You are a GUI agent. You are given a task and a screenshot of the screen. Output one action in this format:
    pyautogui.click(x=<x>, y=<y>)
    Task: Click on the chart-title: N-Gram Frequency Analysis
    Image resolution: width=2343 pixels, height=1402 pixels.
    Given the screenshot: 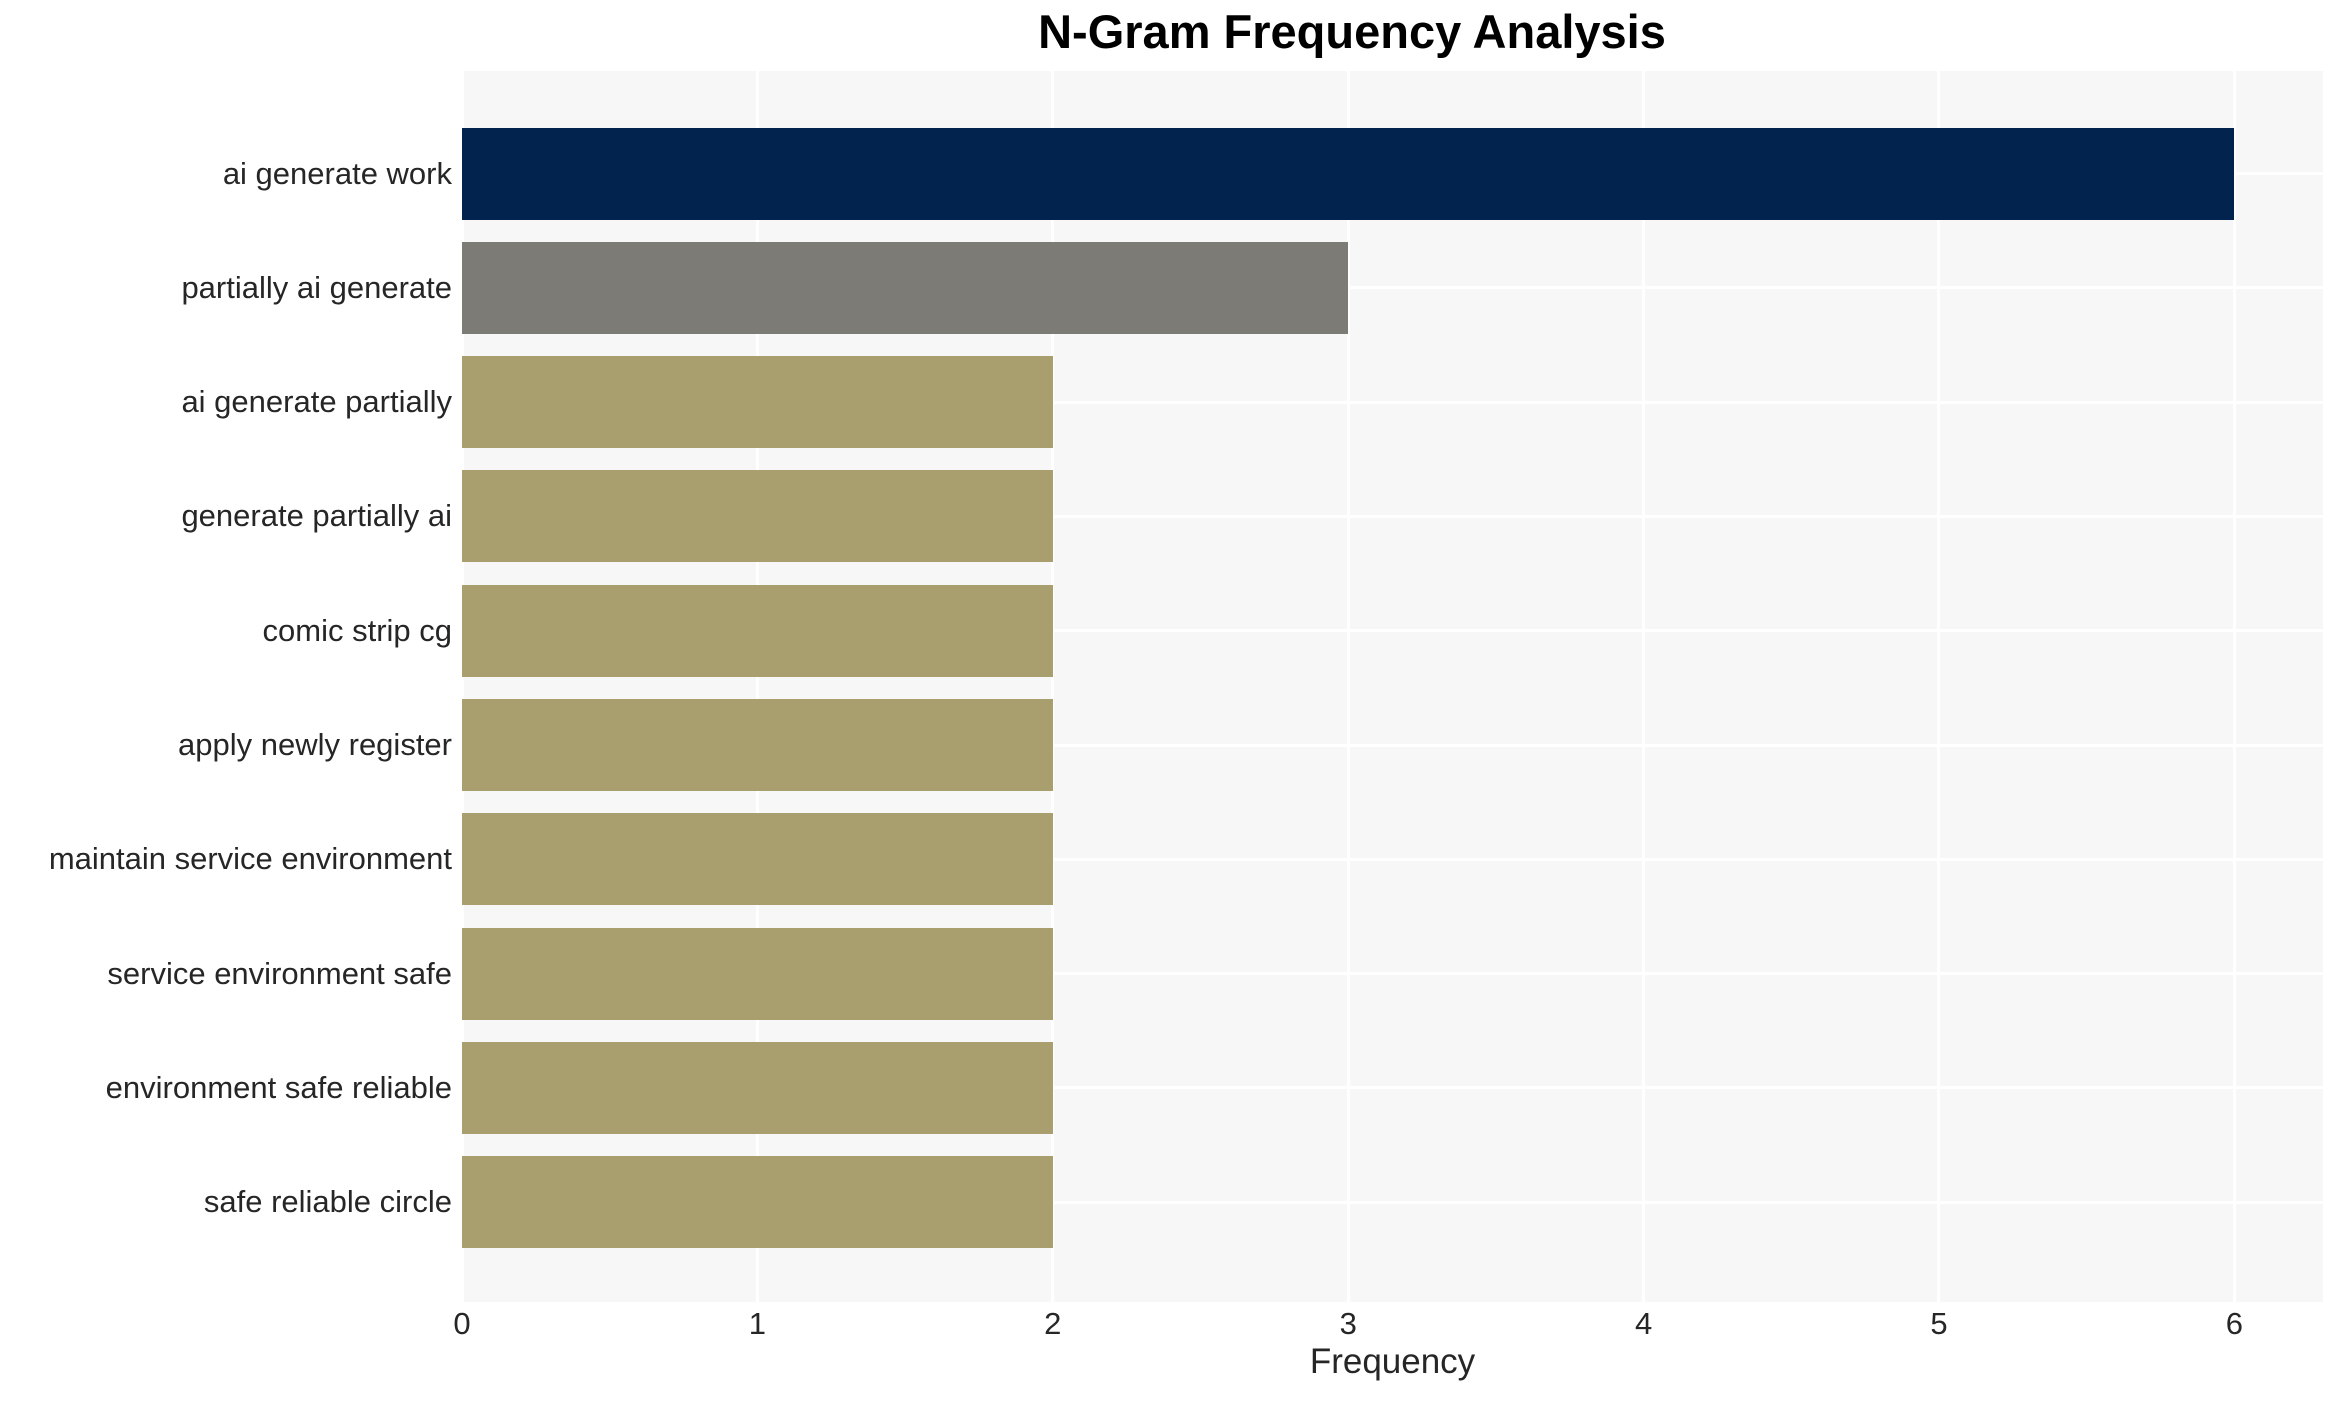 What is the action you would take?
    pyautogui.click(x=1352, y=31)
    